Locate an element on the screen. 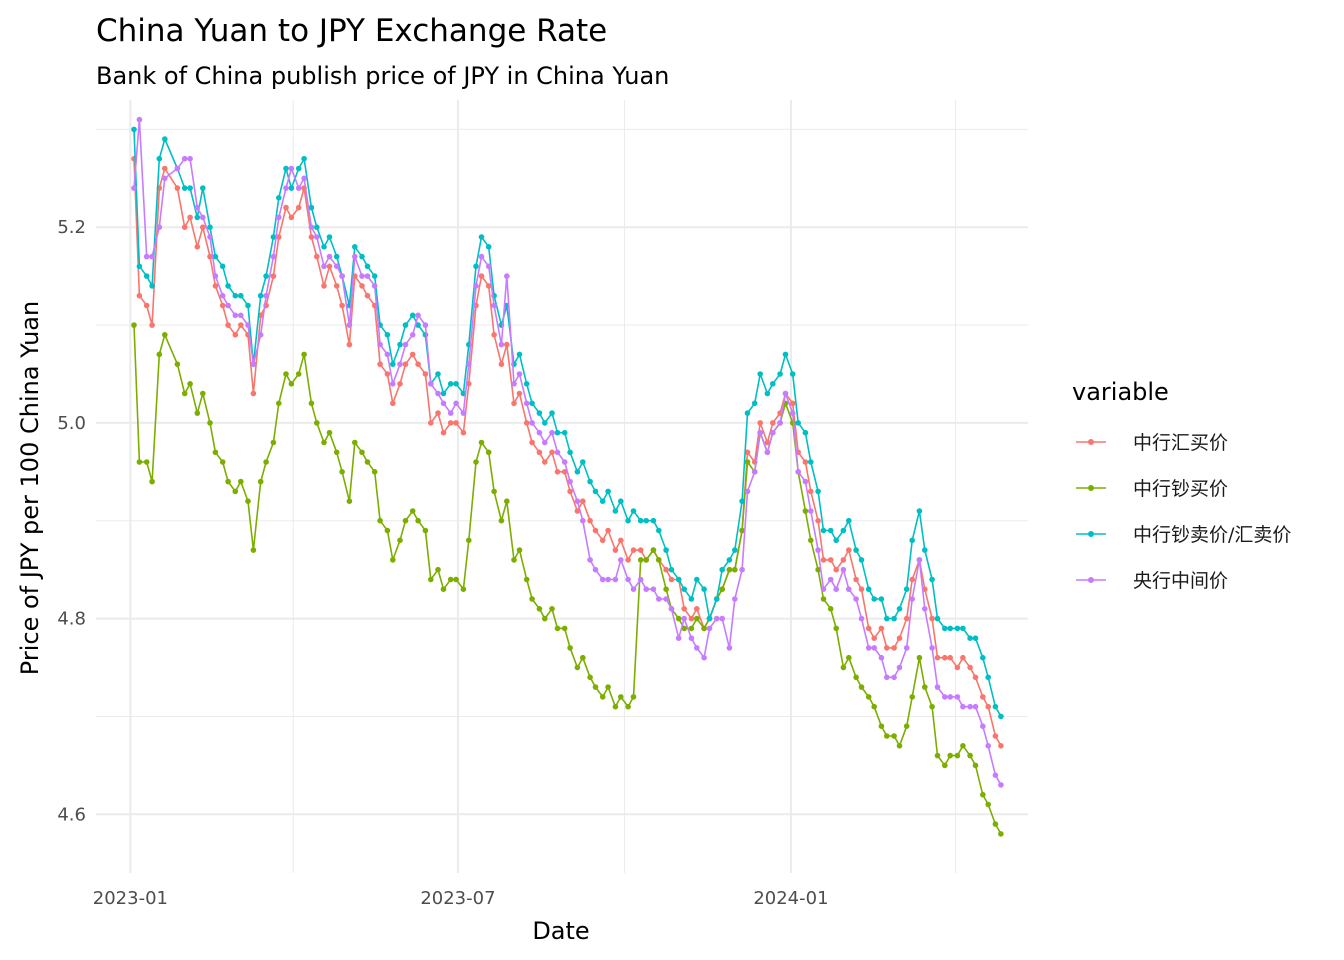 The width and height of the screenshot is (1344, 960). legend-item: 央行中间价 is located at coordinates (1152, 581).